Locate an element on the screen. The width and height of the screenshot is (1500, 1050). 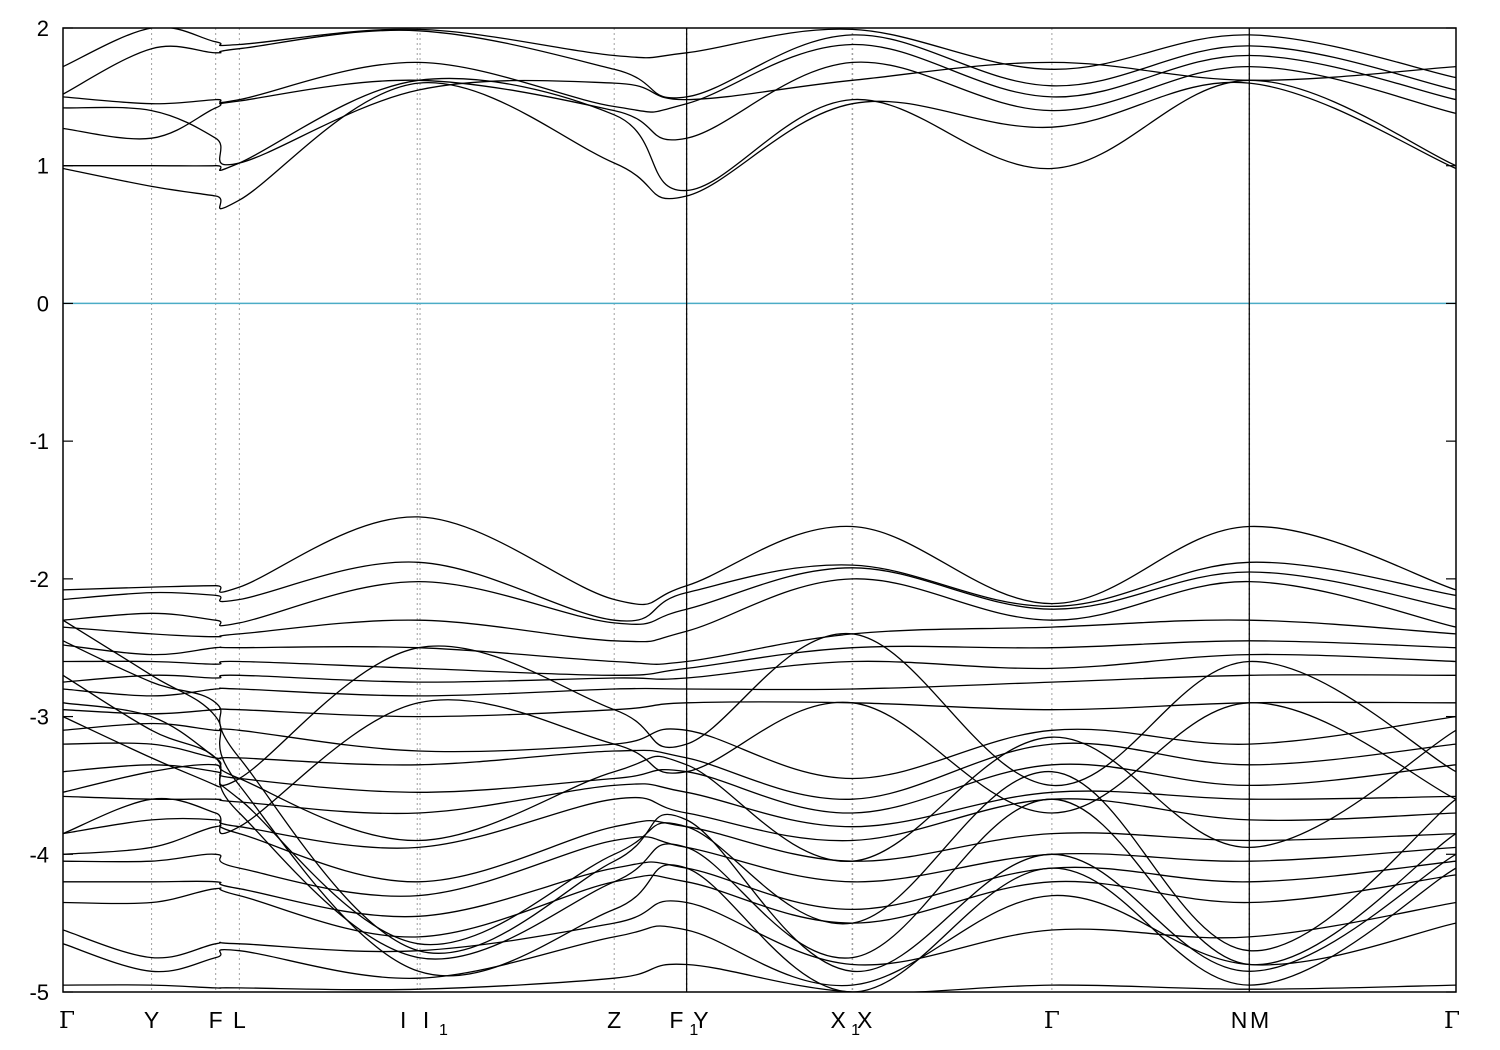
y-tick-label: -5 is located at coordinates (39, 992).